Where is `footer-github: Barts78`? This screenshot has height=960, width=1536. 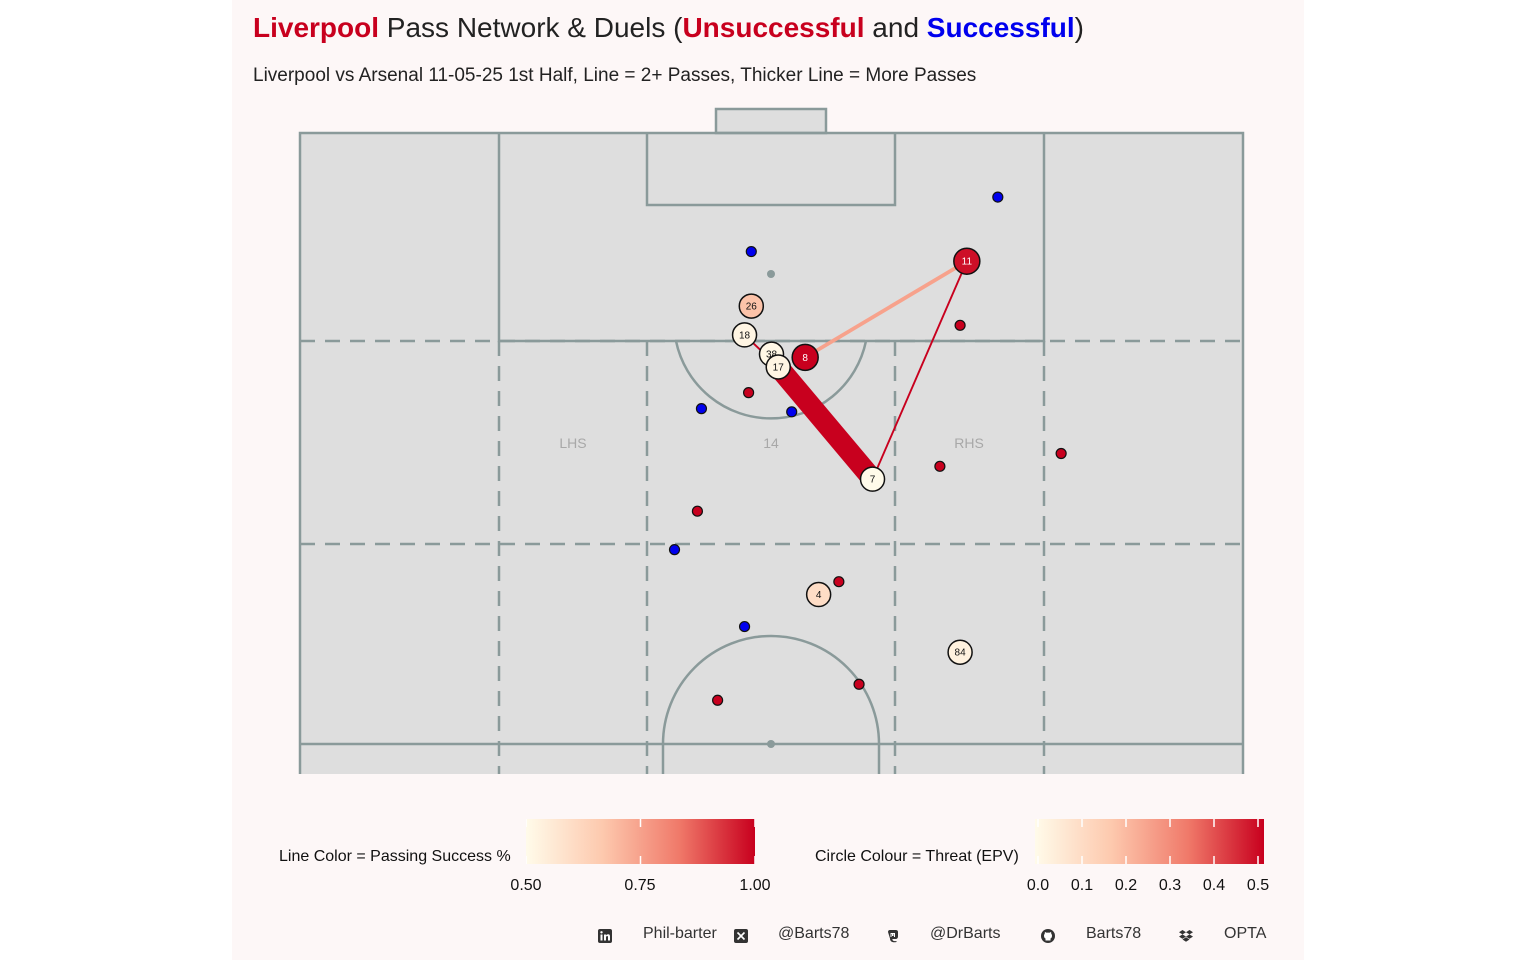
footer-github: Barts78 is located at coordinates (1114, 933).